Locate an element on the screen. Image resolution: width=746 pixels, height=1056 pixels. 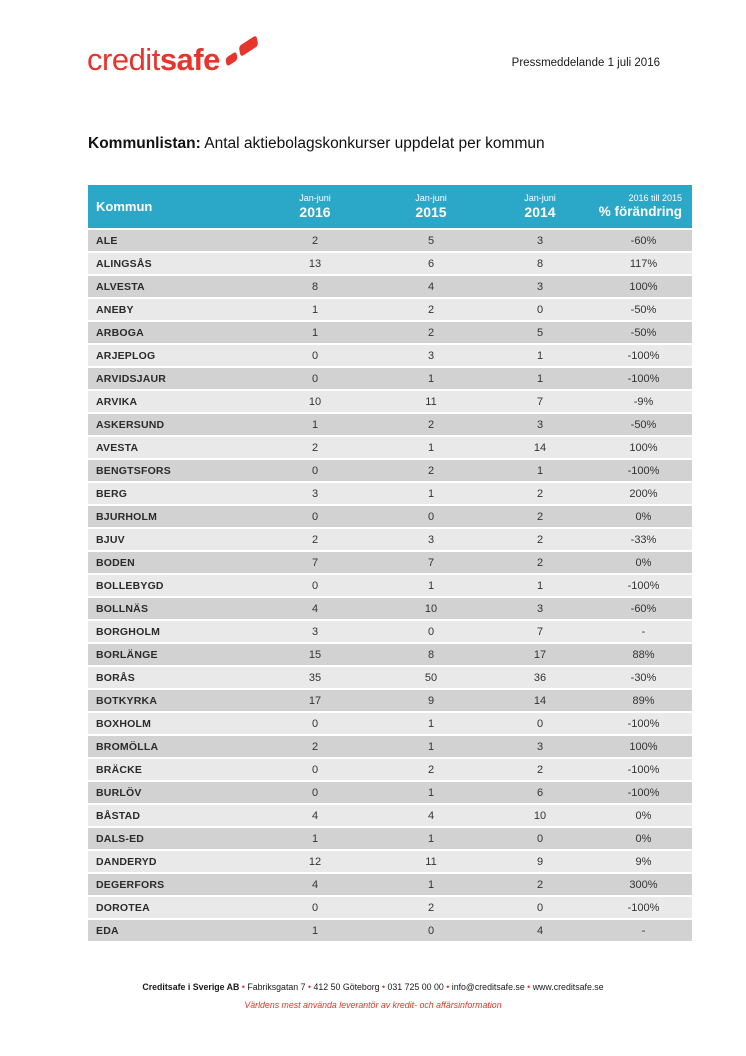
change-cell: 88% is located at coordinates (643, 654).